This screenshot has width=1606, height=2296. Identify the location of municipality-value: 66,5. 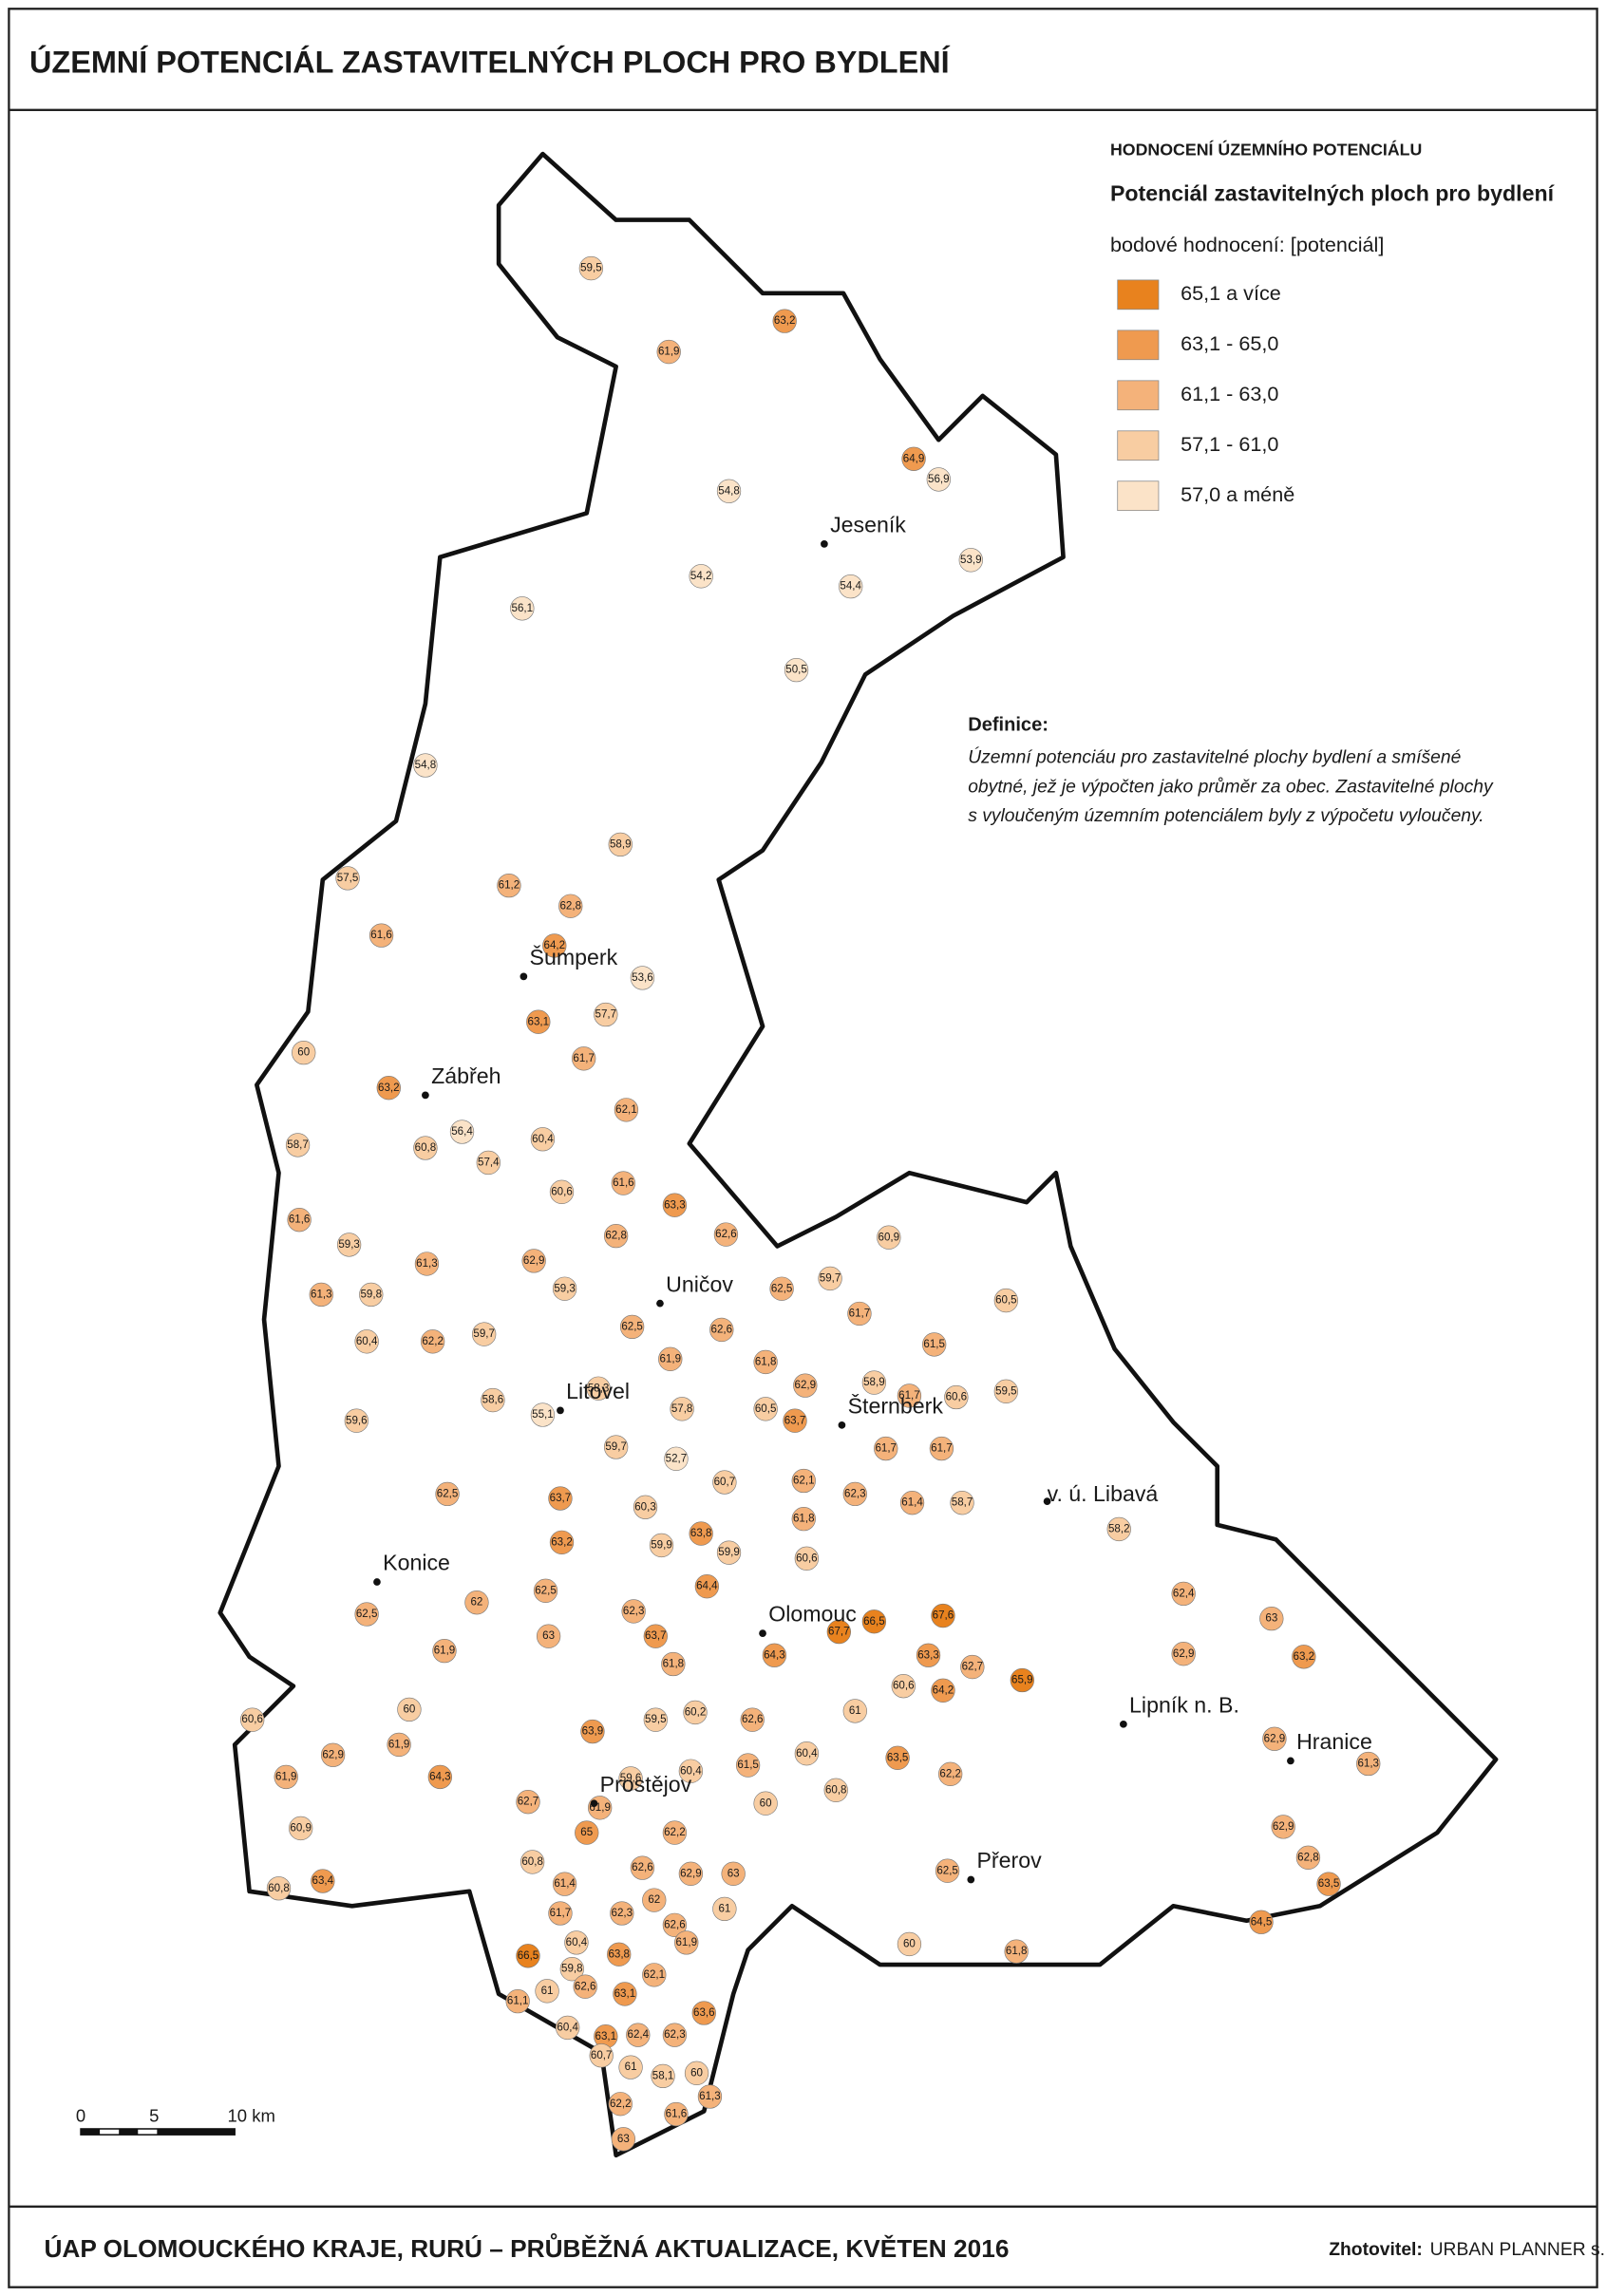
(874, 1622).